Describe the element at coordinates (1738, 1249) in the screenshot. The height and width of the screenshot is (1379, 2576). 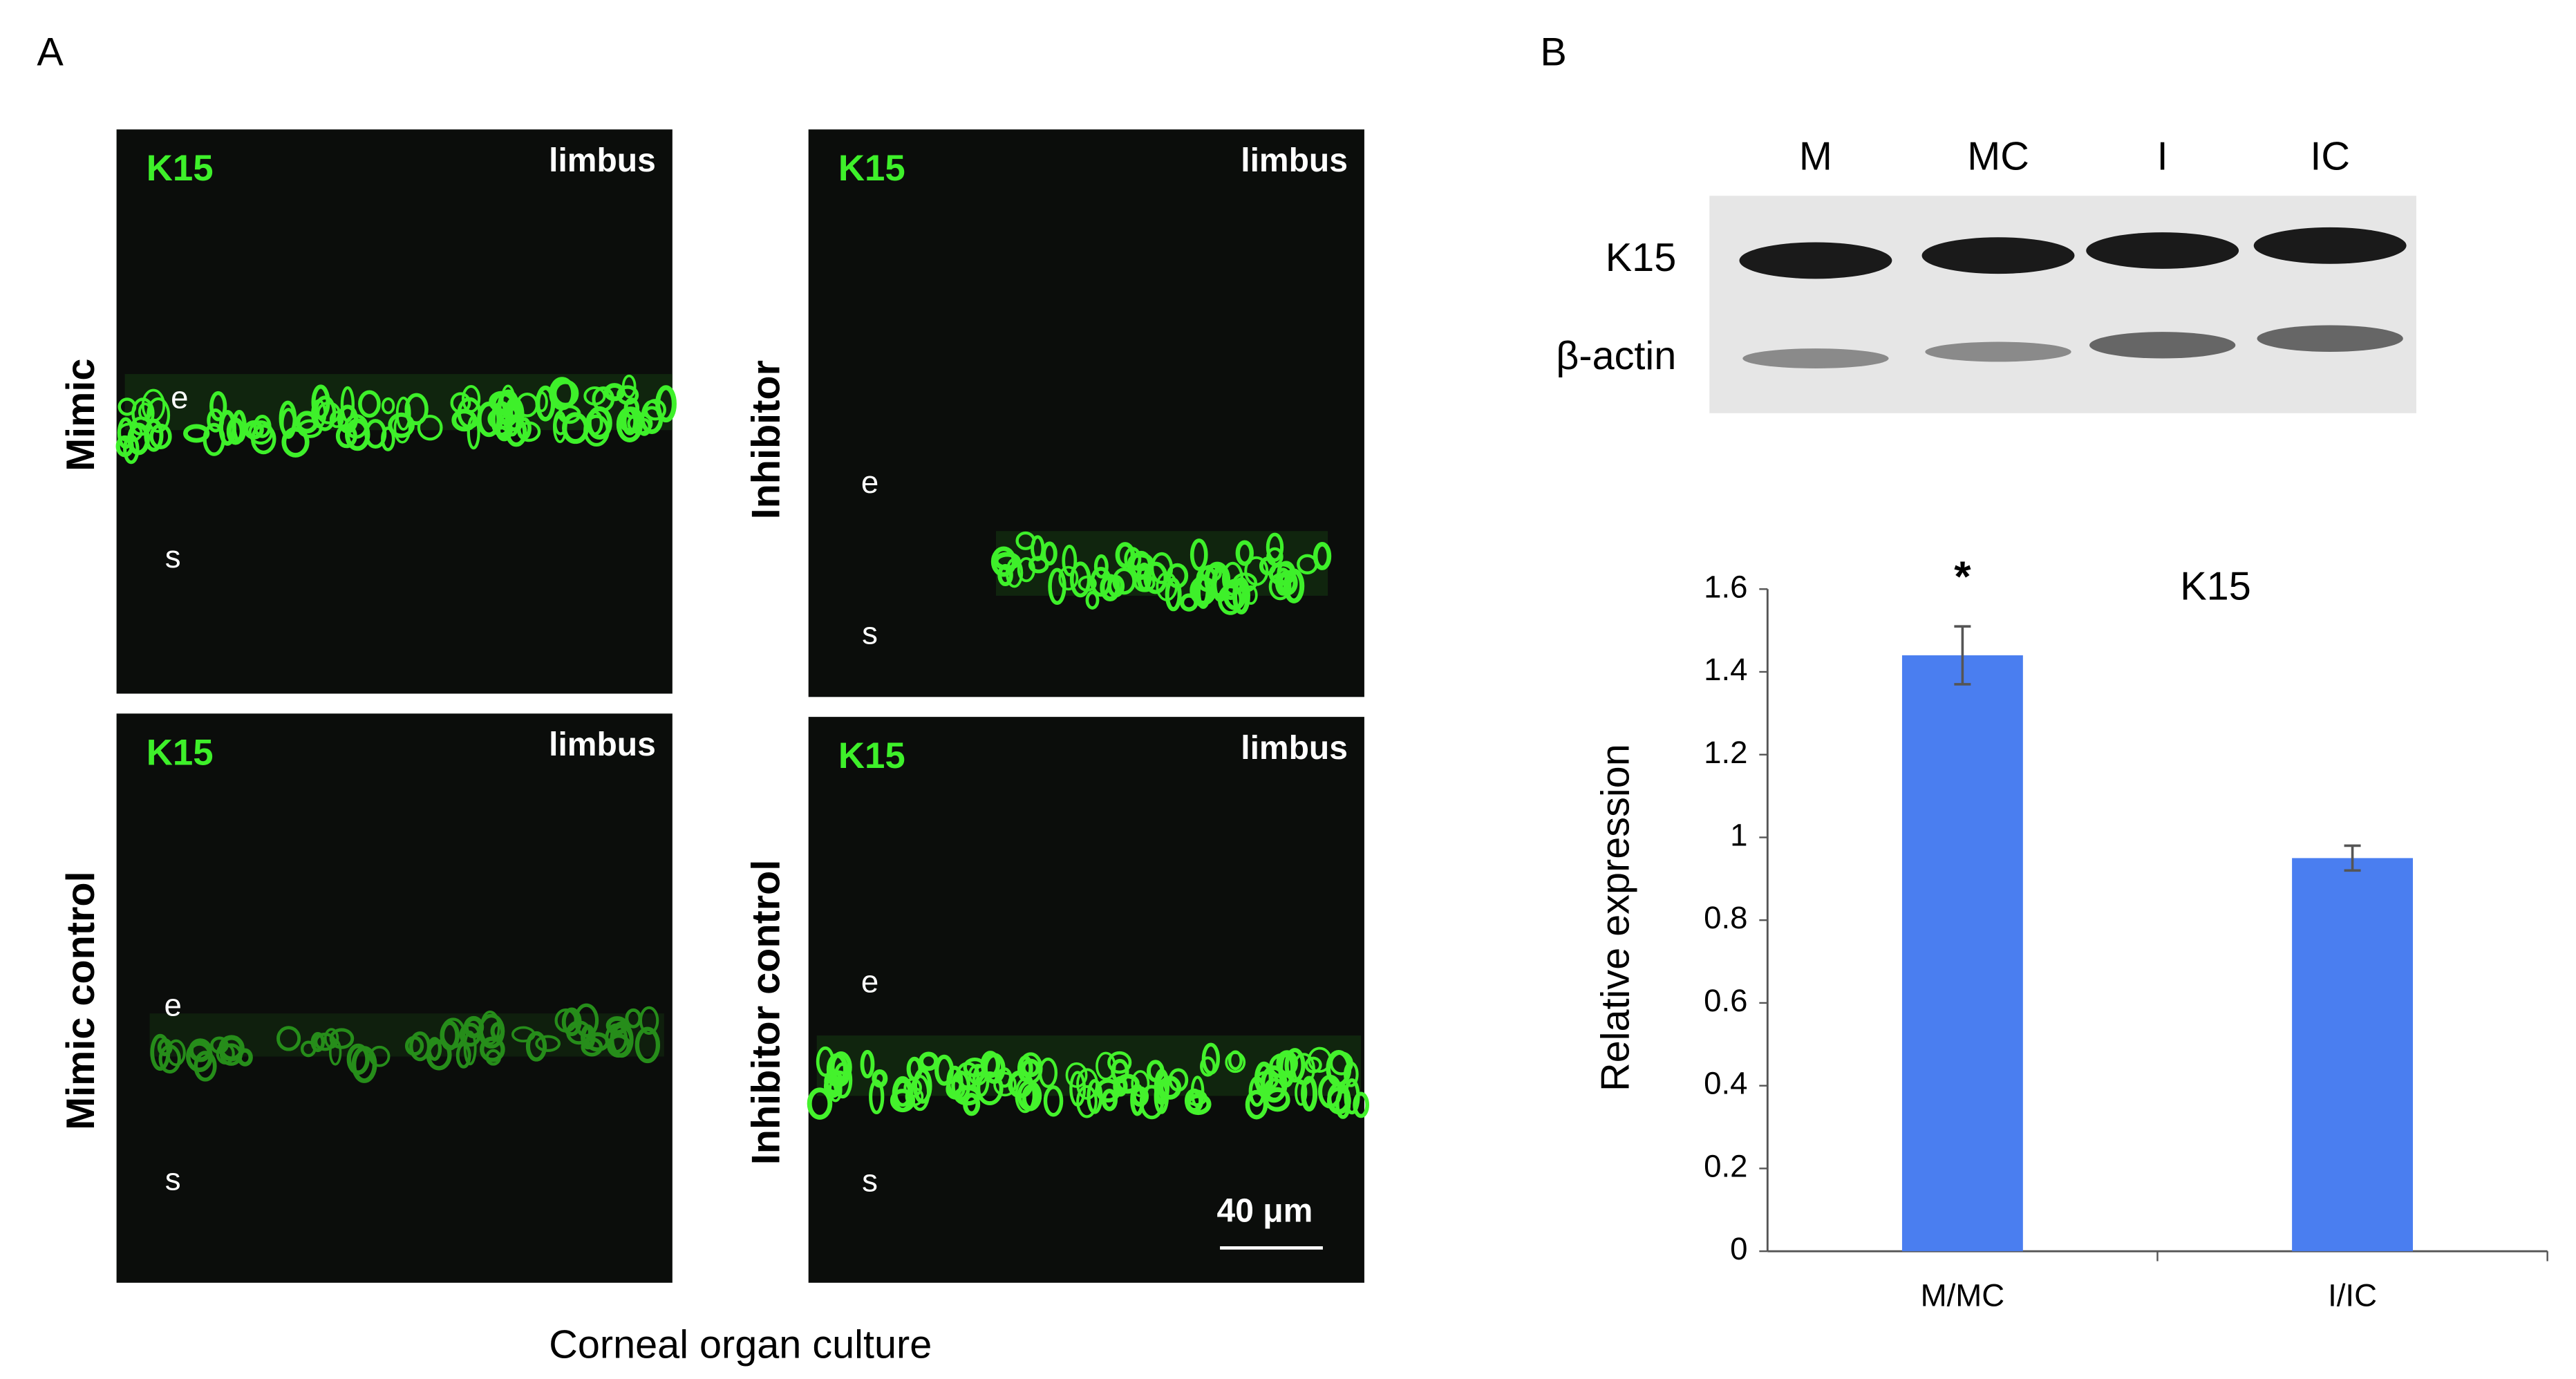
I see `y-tick-label: 0` at that location.